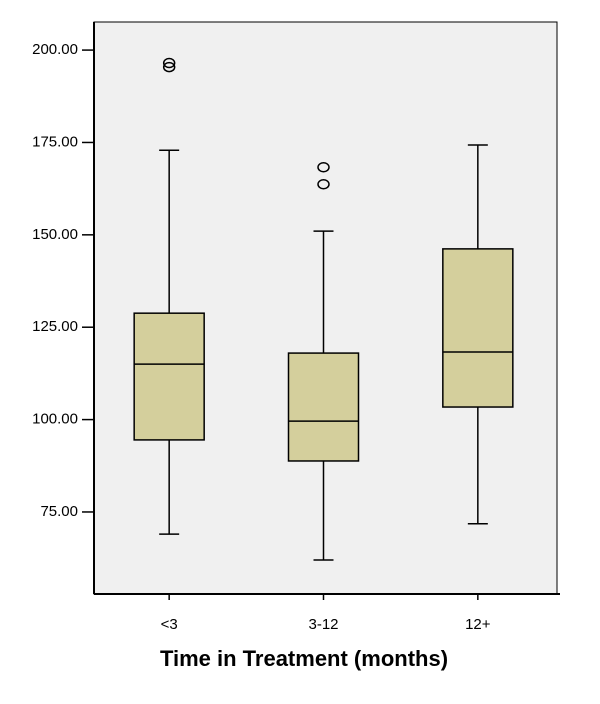  Describe the element at coordinates (55, 234) in the screenshot. I see `y-tick-label: 150.00` at that location.